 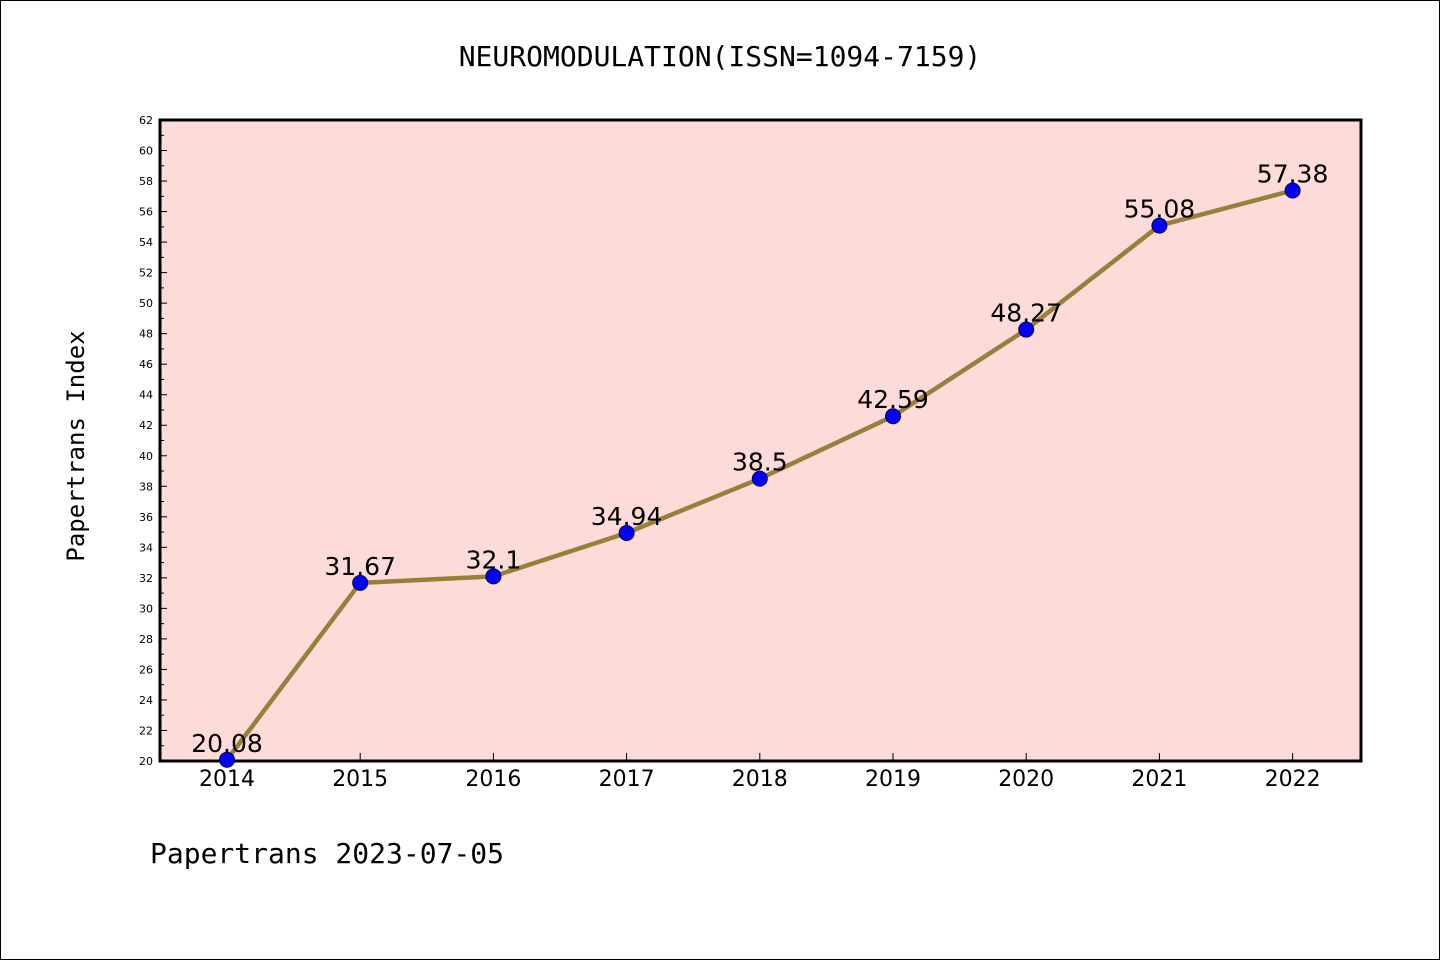 What do you see at coordinates (146, 242) in the screenshot?
I see `y-tick-label: 54` at bounding box center [146, 242].